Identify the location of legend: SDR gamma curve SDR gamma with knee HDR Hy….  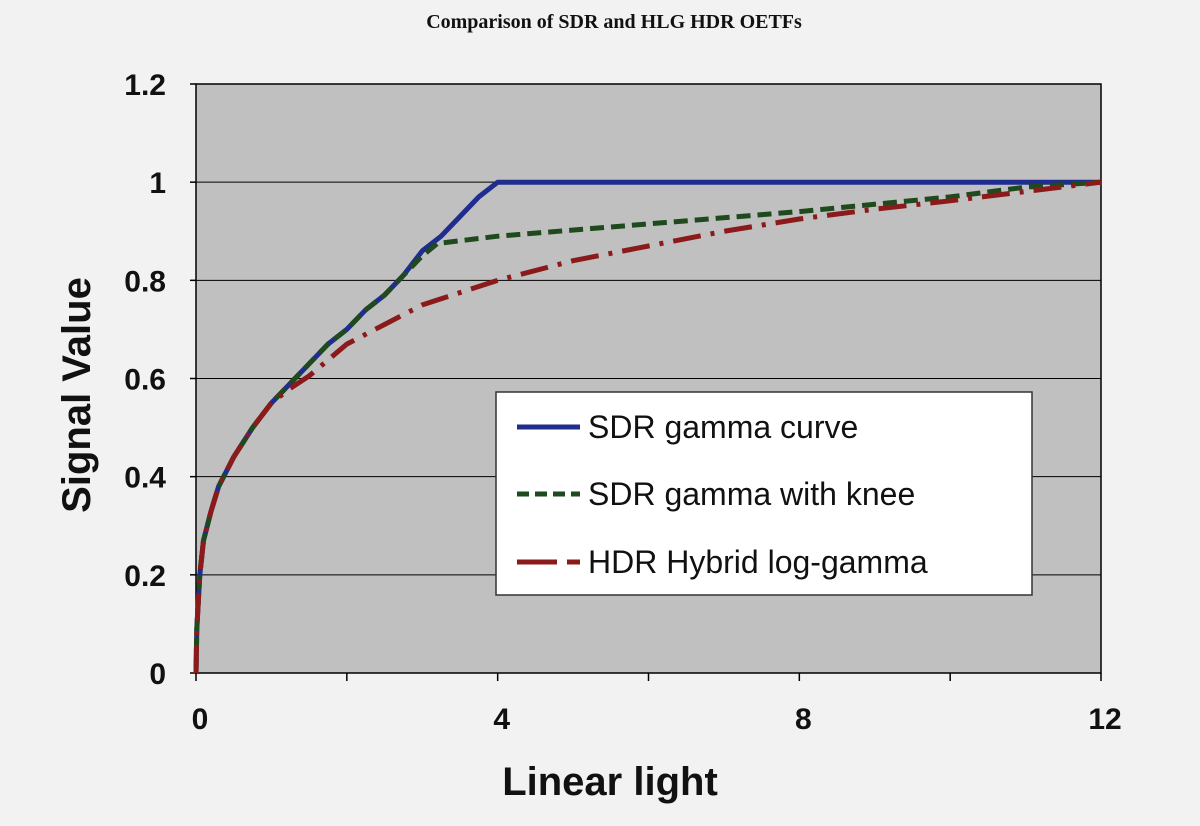
(764, 493).